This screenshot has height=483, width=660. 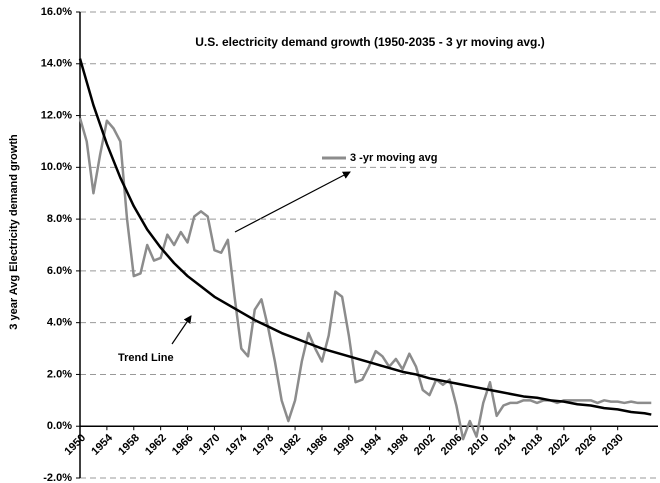 What do you see at coordinates (57, 477) in the screenshot?
I see `y-tick-label: -2.0%` at bounding box center [57, 477].